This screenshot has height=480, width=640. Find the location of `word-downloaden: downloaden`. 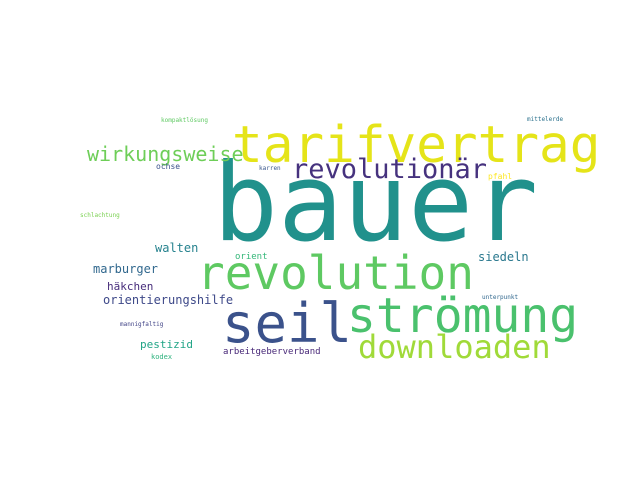

word-downloaden: downloaden is located at coordinates (454, 347).